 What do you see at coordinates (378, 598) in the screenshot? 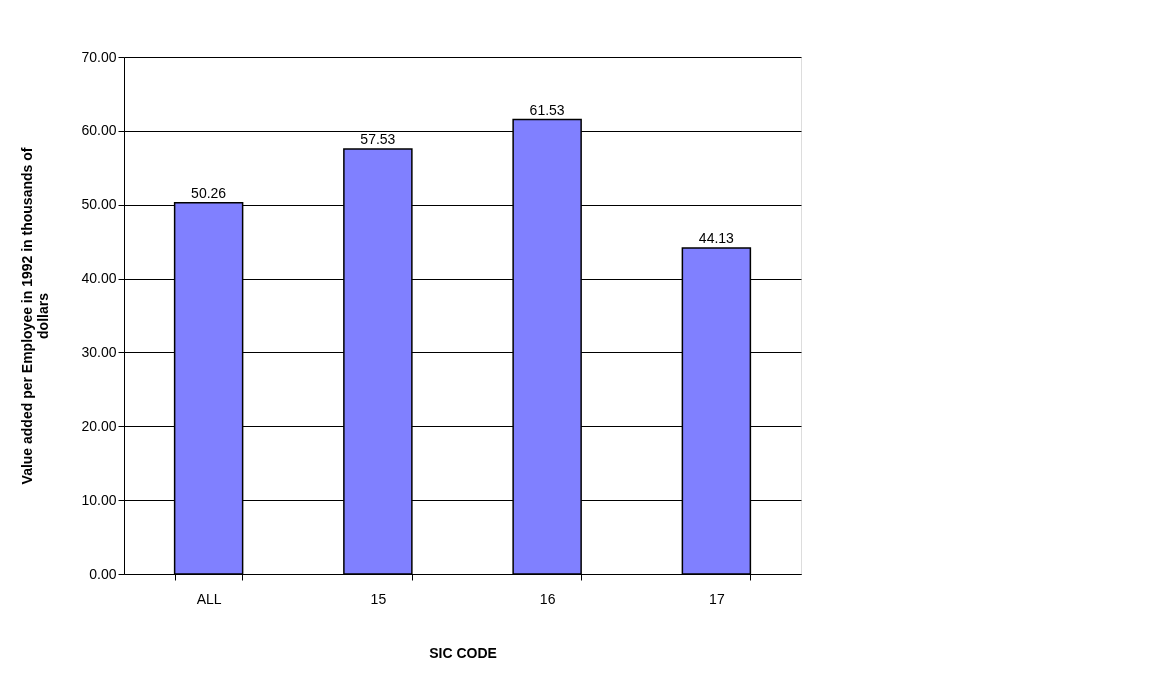
I see `x-tick-label: 15` at bounding box center [378, 598].